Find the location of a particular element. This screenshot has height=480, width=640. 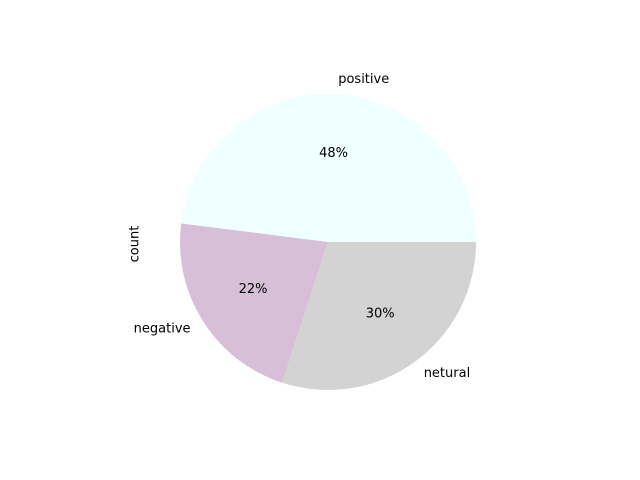

slice-label-negative: negative is located at coordinates (162, 329).